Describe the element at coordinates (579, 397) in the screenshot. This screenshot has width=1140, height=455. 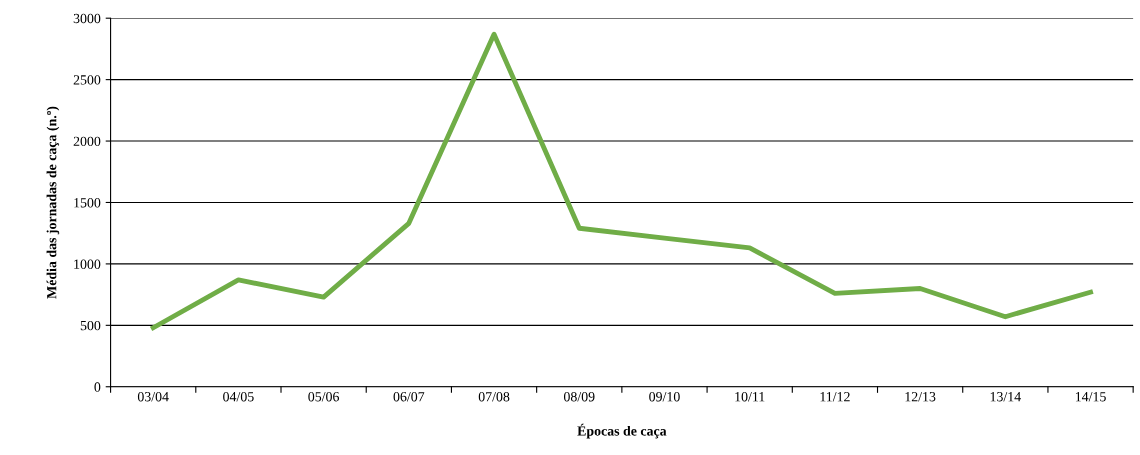
I see `x-tick-label: 08/09` at that location.